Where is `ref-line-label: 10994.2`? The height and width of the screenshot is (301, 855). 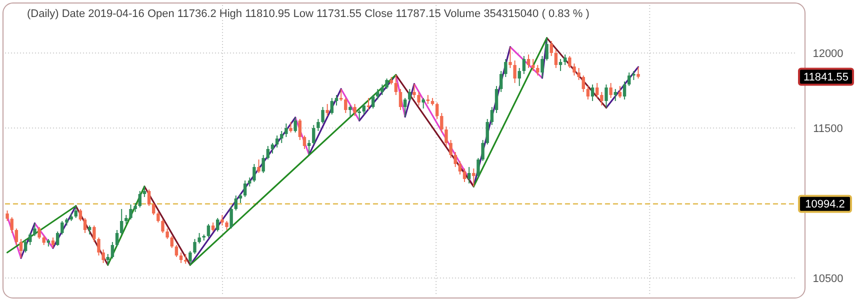 ref-line-label: 10994.2 is located at coordinates (825, 204).